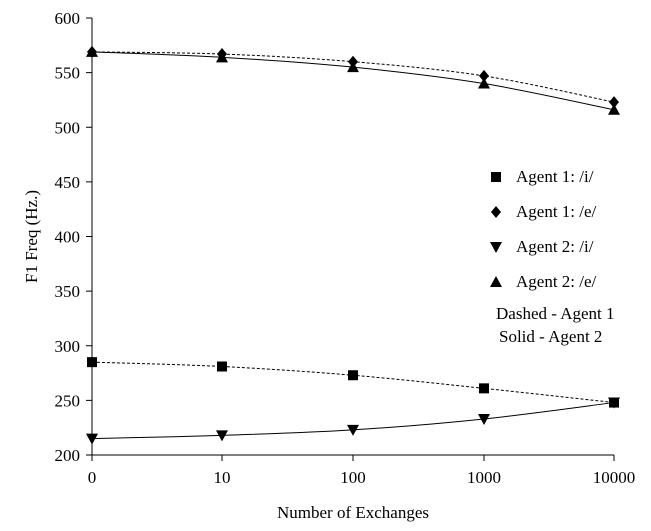 The width and height of the screenshot is (651, 531). I want to click on x-tick-label: 10, so click(222, 477).